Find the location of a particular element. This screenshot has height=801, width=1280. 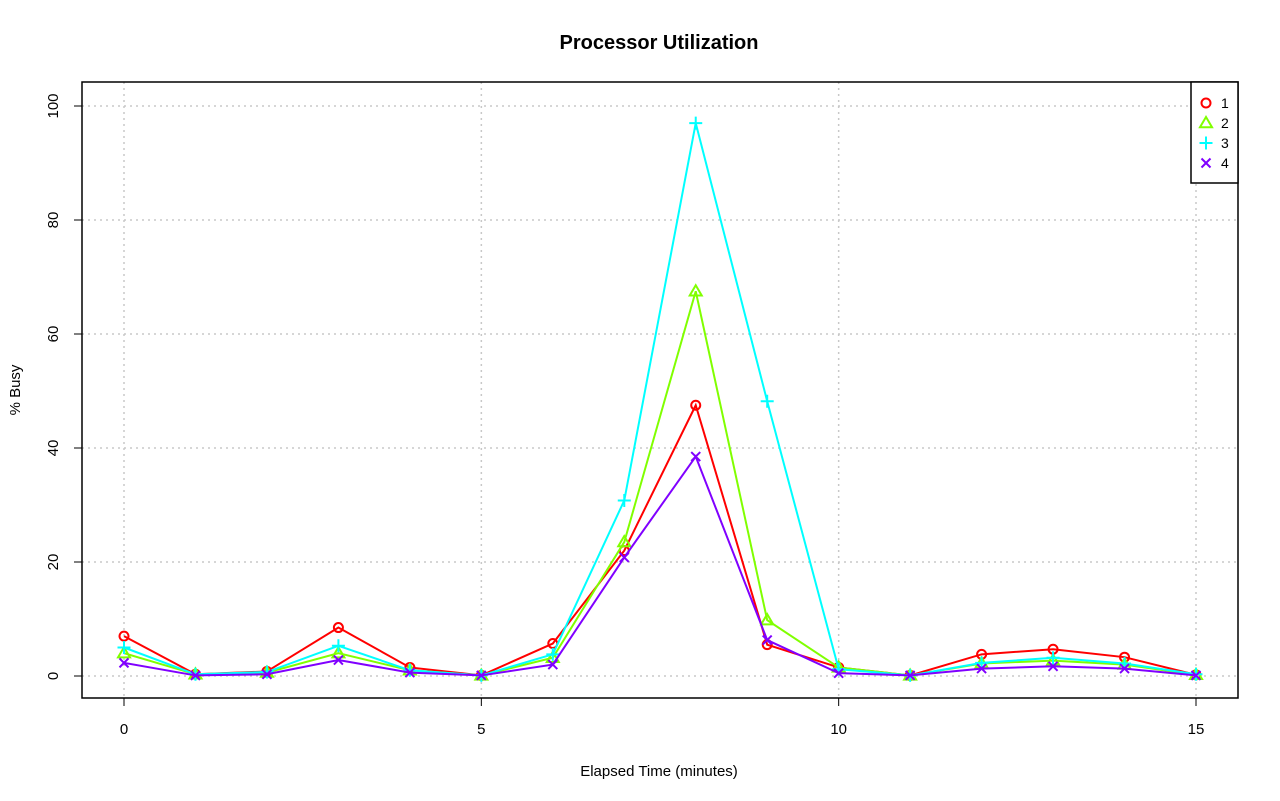

x-tick-label: 0 is located at coordinates (124, 729).